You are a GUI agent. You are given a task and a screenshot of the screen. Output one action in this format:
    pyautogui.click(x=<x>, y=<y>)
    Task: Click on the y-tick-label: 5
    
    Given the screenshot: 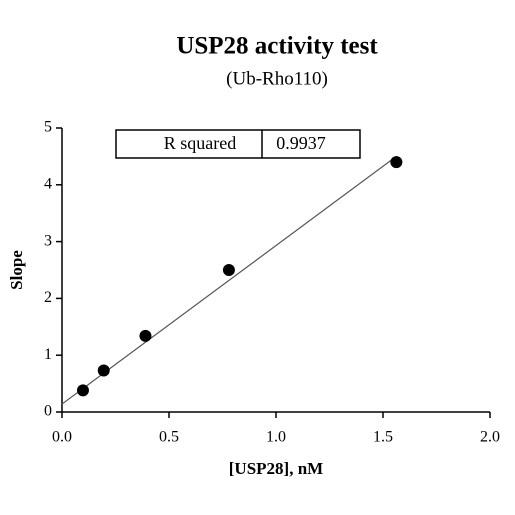 What is the action you would take?
    pyautogui.click(x=48, y=127)
    